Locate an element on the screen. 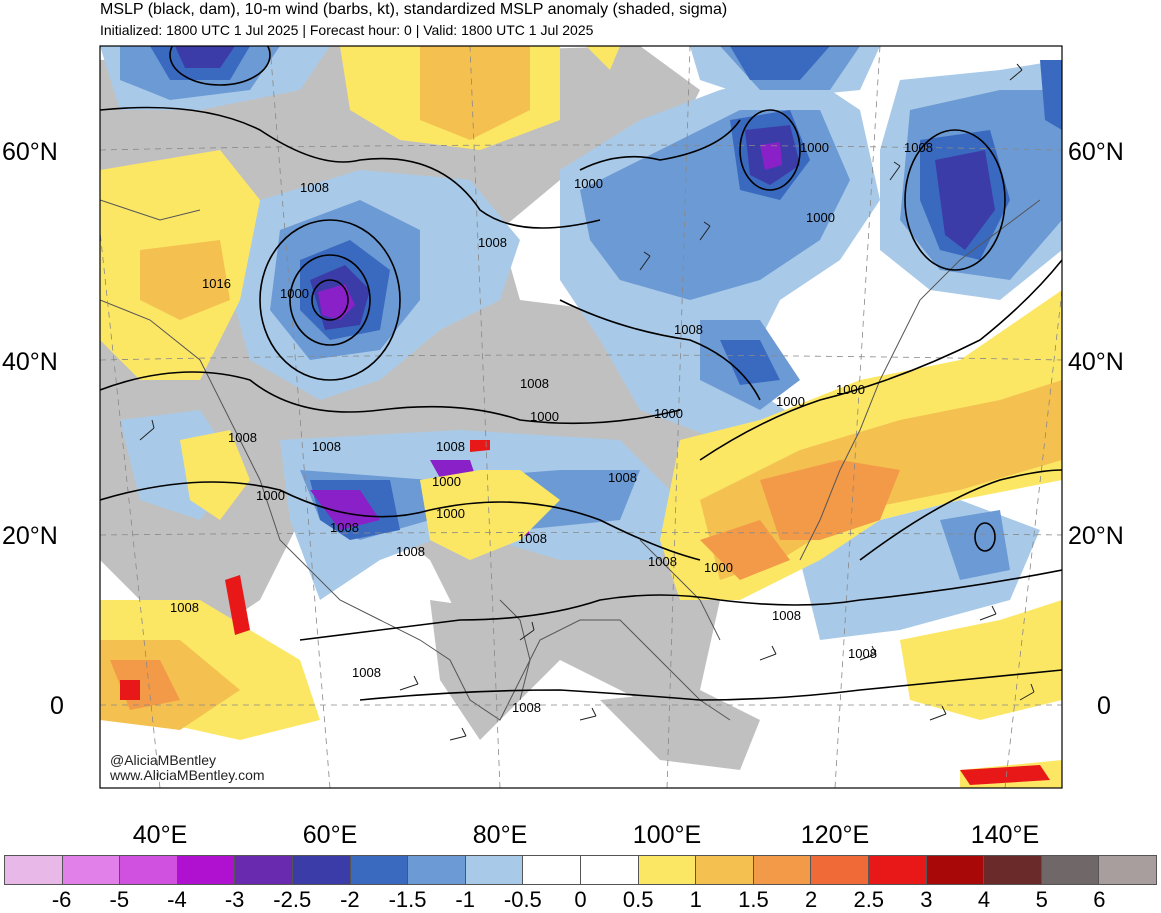 The height and width of the screenshot is (913, 1161). anomaly-colorbar is located at coordinates (580, 870).